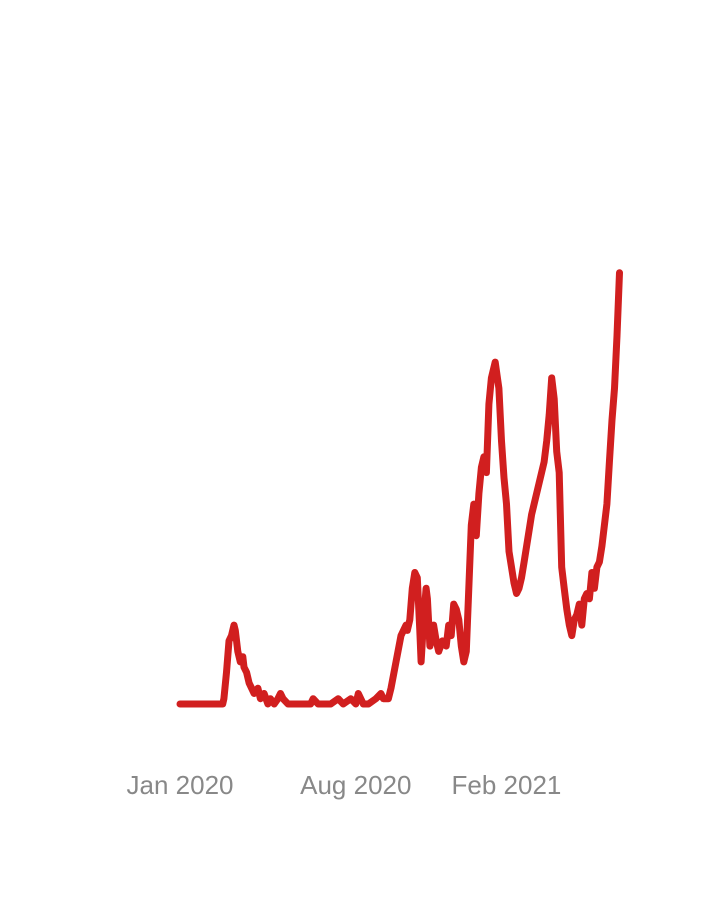  I want to click on x-tick-label: Aug 2020, so click(355, 785).